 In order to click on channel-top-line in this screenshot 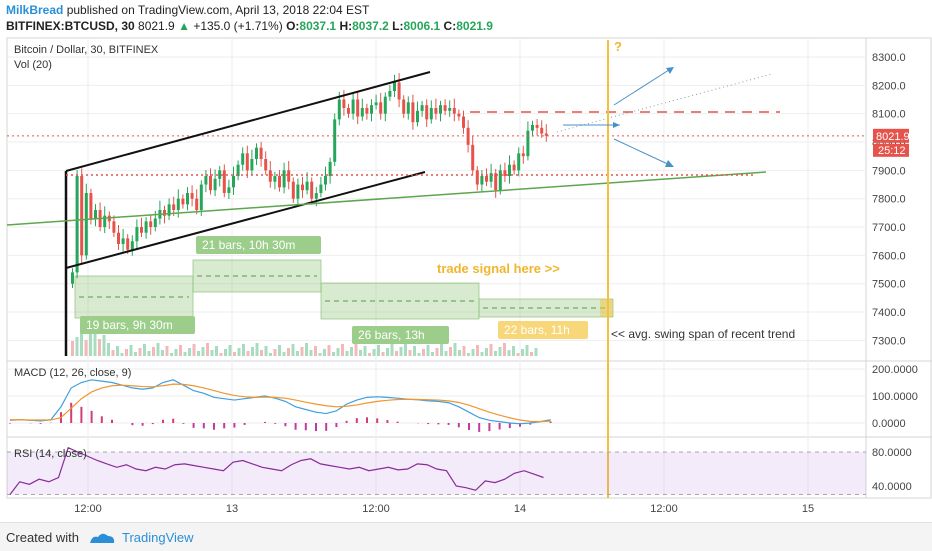, I will do `click(248, 121)`.